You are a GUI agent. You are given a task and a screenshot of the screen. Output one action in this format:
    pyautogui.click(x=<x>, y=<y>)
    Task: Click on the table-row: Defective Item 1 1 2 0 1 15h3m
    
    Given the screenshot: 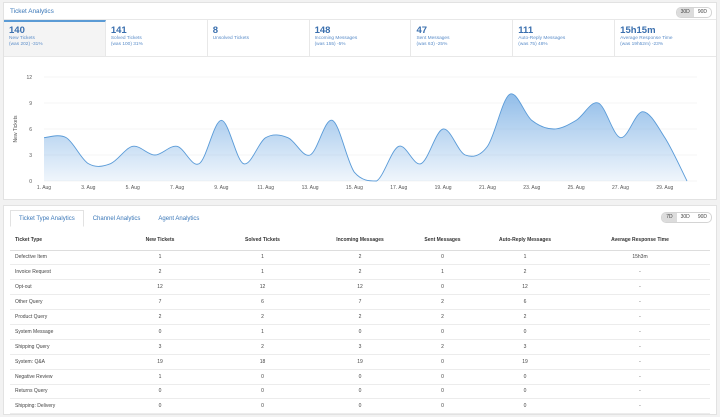 What is the action you would take?
    pyautogui.click(x=360, y=258)
    